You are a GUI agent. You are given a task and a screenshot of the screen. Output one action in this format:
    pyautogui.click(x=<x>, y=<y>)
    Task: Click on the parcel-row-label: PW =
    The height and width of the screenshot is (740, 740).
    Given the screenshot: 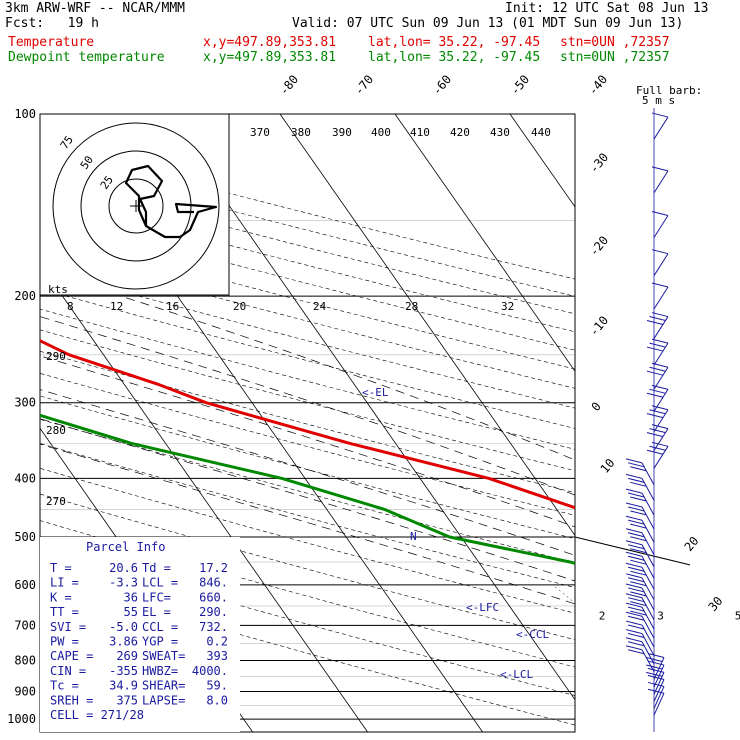 What is the action you would take?
    pyautogui.click(x=64, y=642)
    